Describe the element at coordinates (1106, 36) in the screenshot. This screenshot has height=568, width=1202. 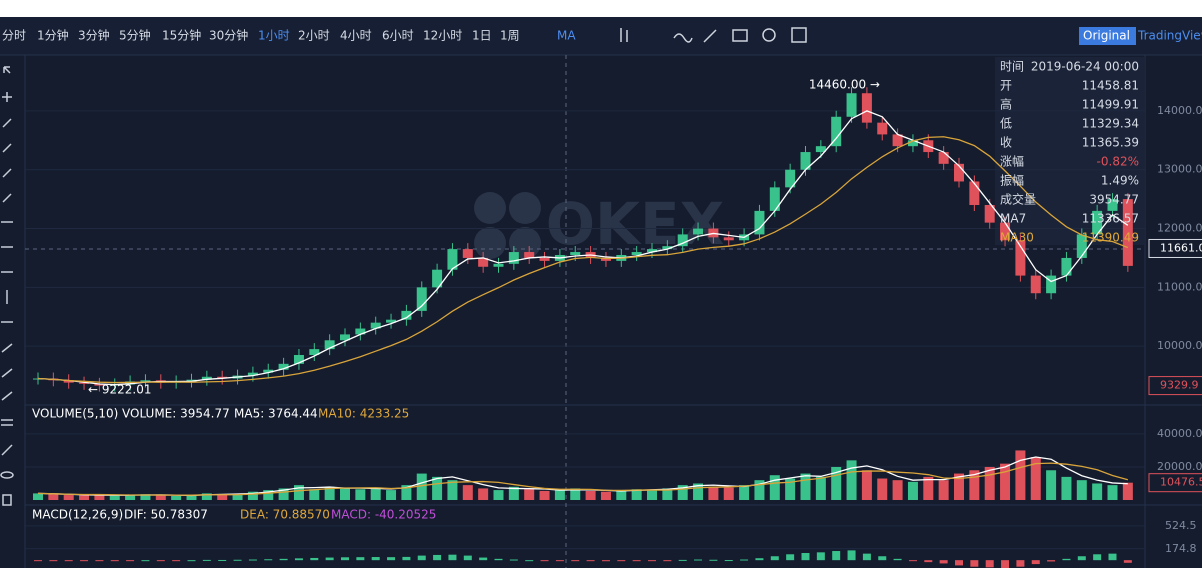
I see `view-tab: Original` at that location.